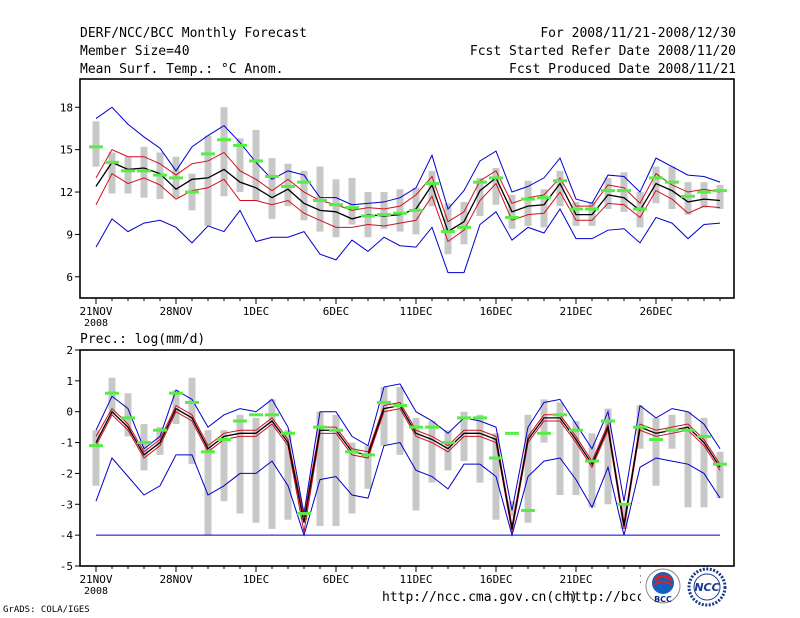 The height and width of the screenshot is (618, 800). What do you see at coordinates (69, 412) in the screenshot?
I see `y-tick-label: 0` at bounding box center [69, 412].